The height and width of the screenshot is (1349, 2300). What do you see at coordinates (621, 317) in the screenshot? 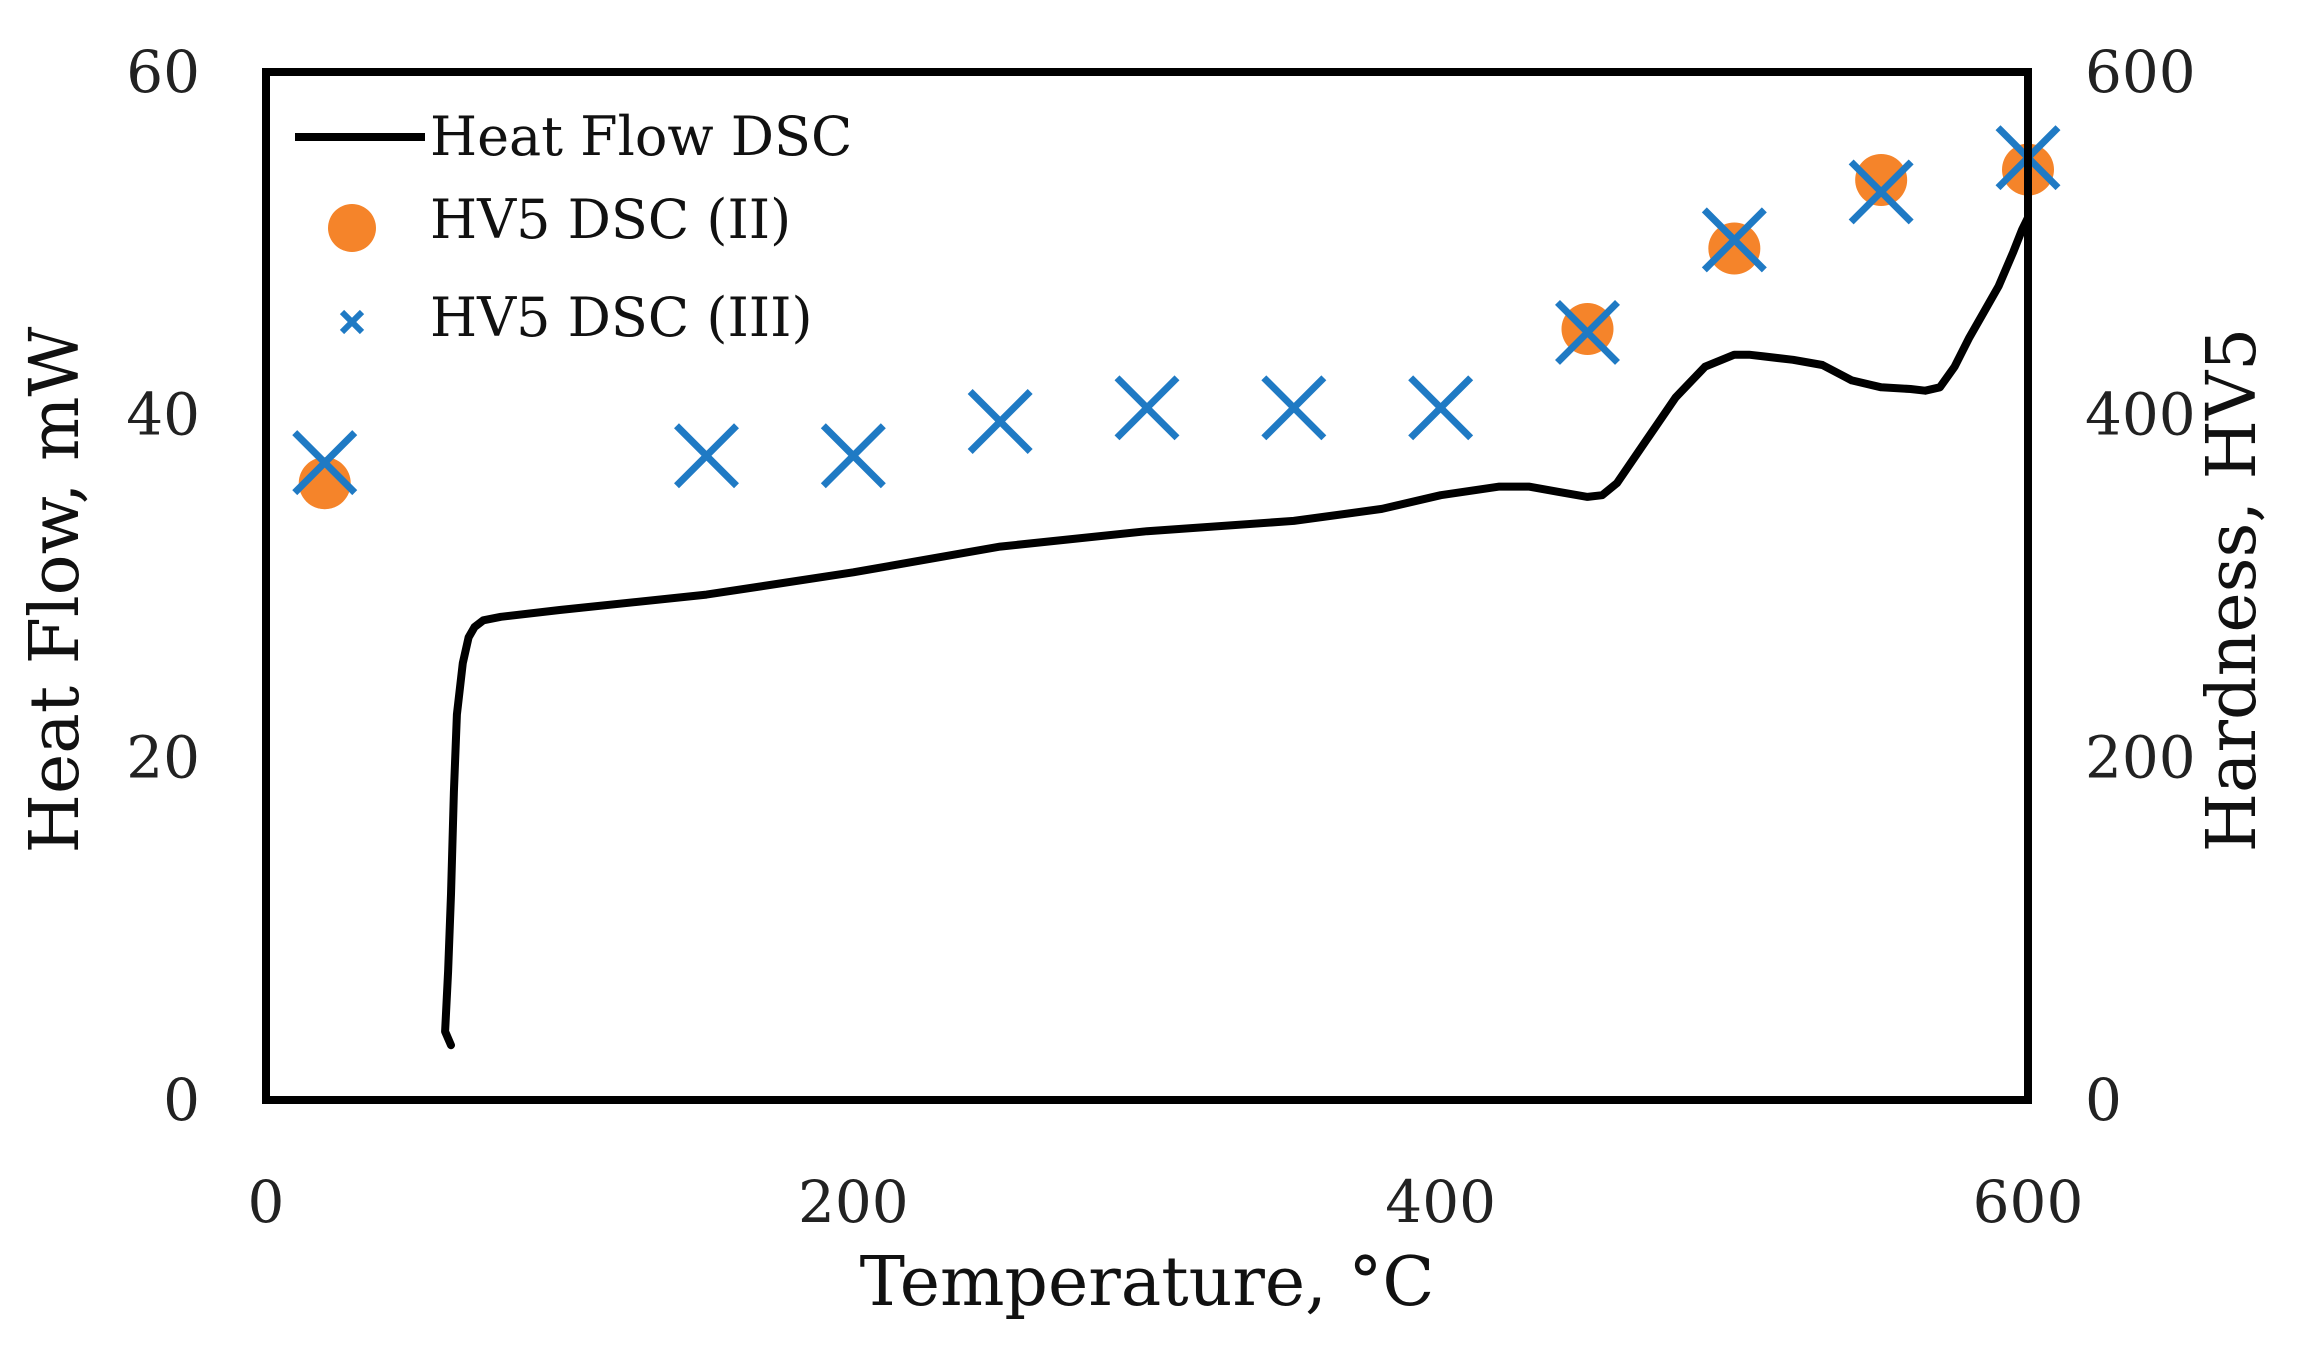
I see `legend-label-dsc-iii: HV5 DSC (III)` at bounding box center [621, 317].